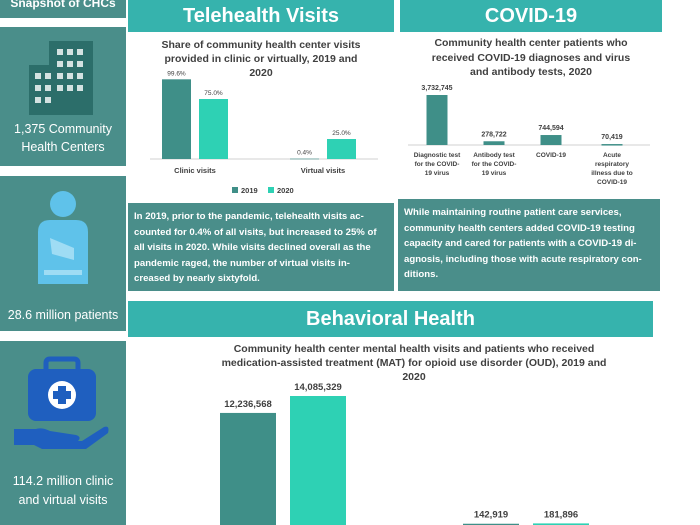 This screenshot has height=525, width=700. Describe the element at coordinates (249, 190) in the screenshot. I see `legend-label-2019: 2019` at that location.